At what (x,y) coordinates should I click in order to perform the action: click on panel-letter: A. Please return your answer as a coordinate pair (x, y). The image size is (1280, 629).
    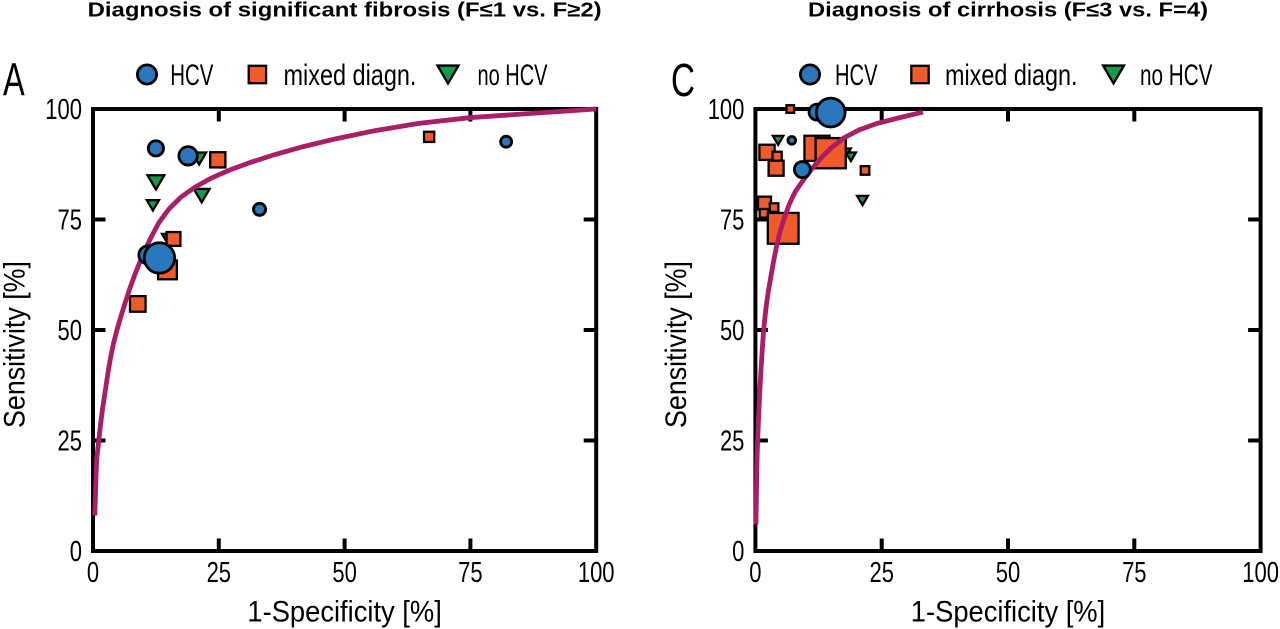
    Looking at the image, I should click on (14, 80).